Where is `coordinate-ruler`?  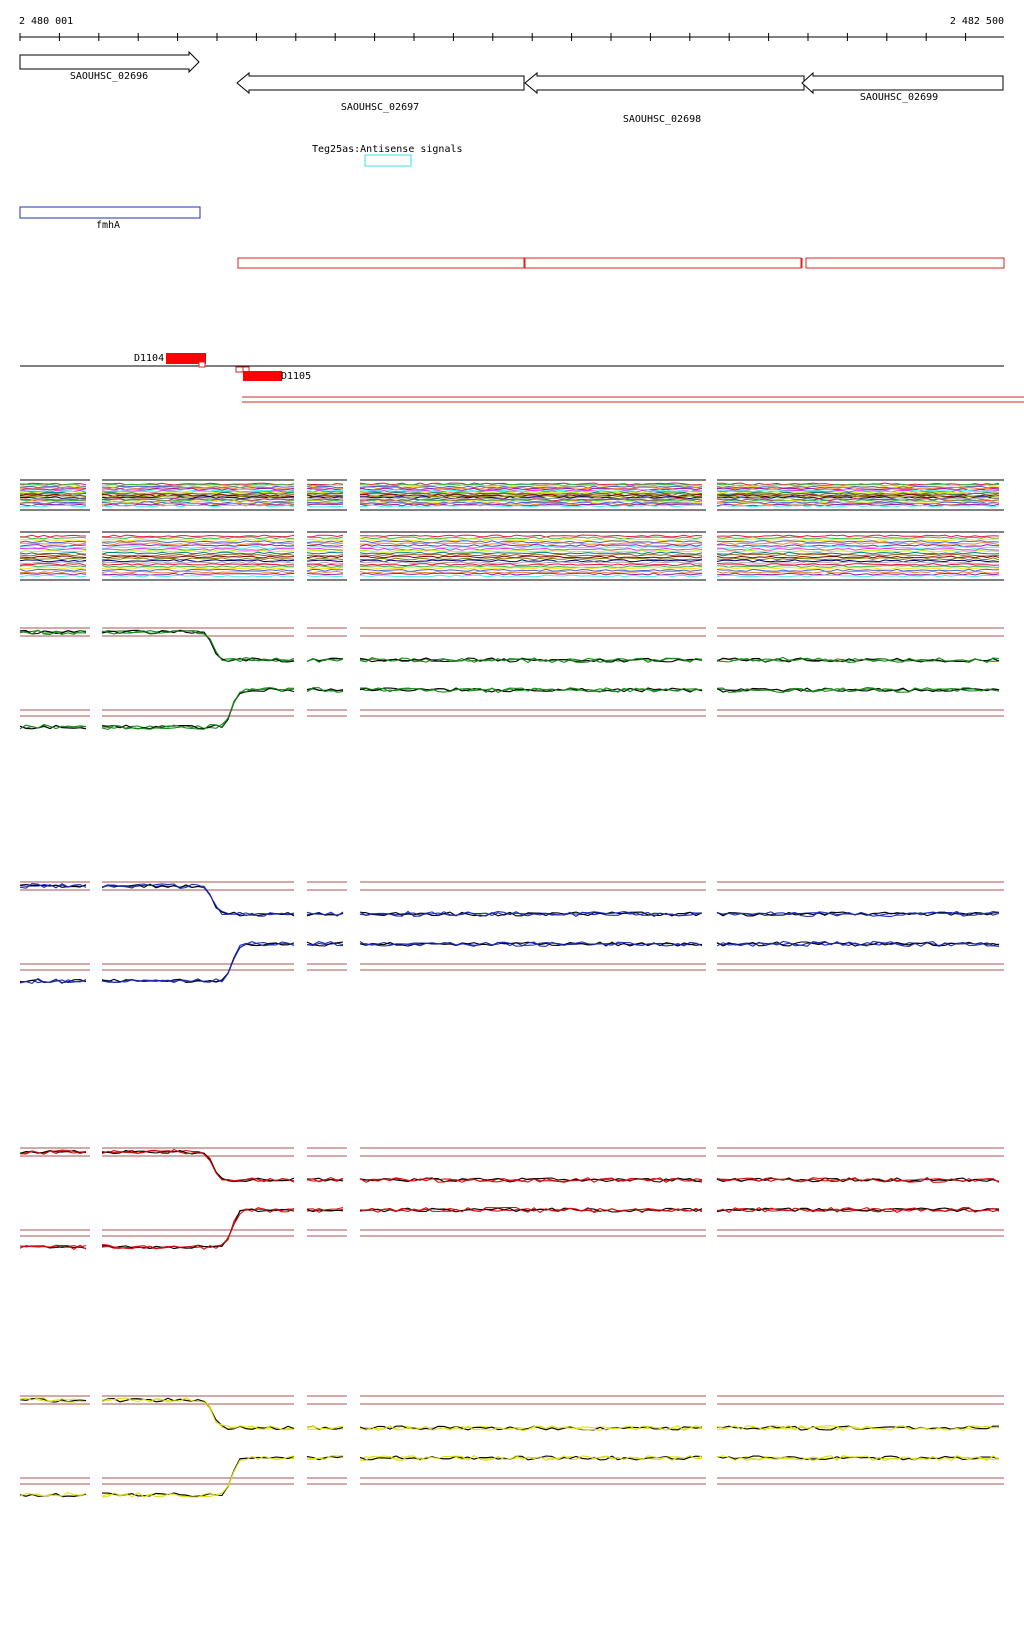
coordinate-ruler is located at coordinates (511, 37).